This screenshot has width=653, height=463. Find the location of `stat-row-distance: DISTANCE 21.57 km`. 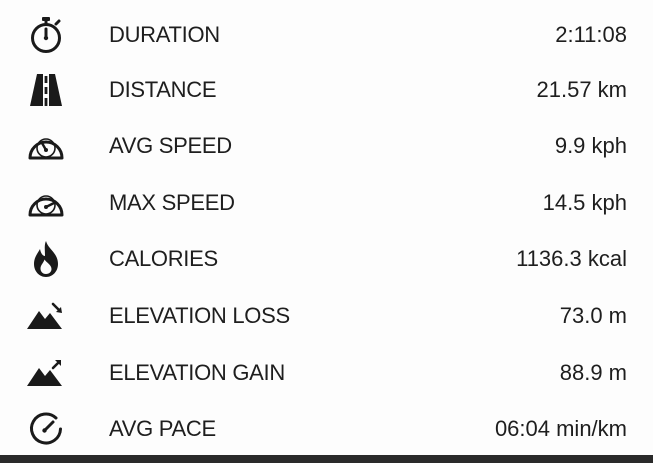

stat-row-distance: DISTANCE 21.57 km is located at coordinates (326, 90).